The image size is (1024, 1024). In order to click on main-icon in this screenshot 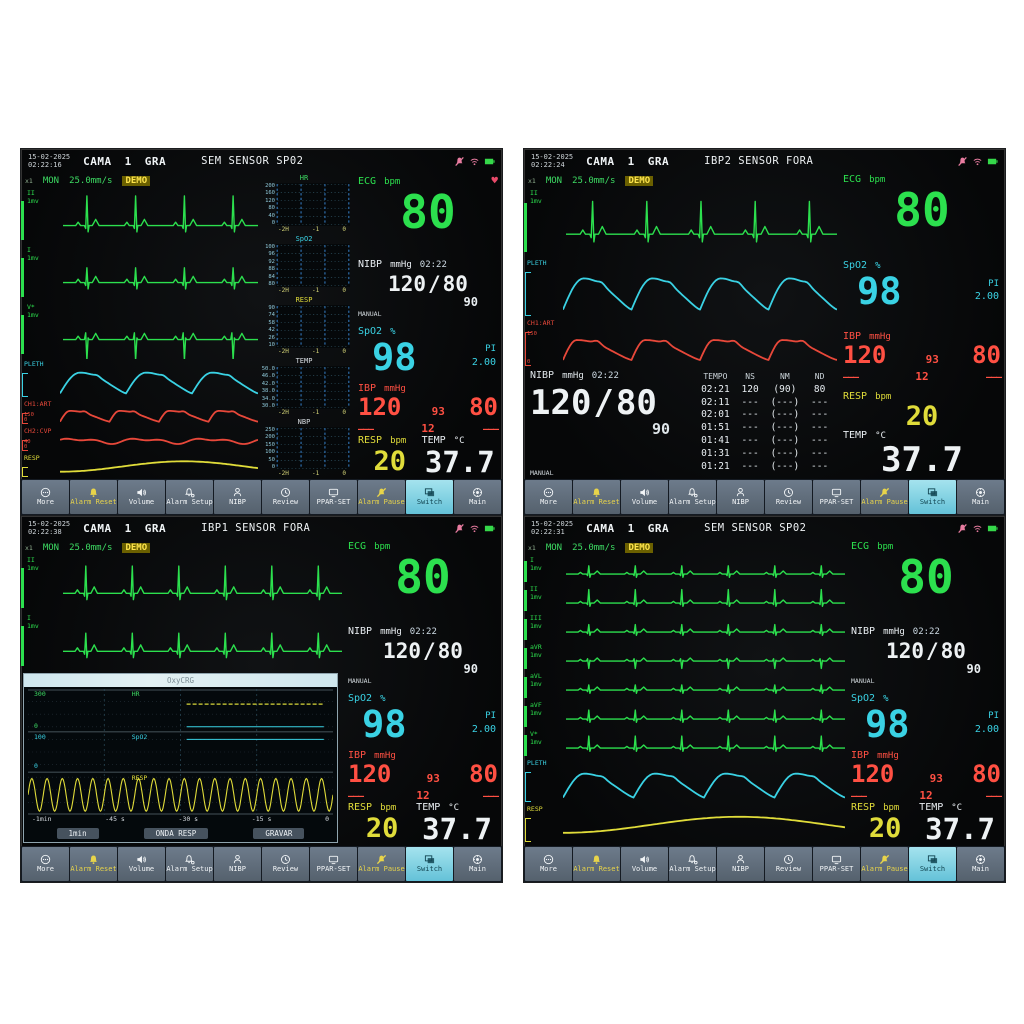, I will do `click(980, 492)`.